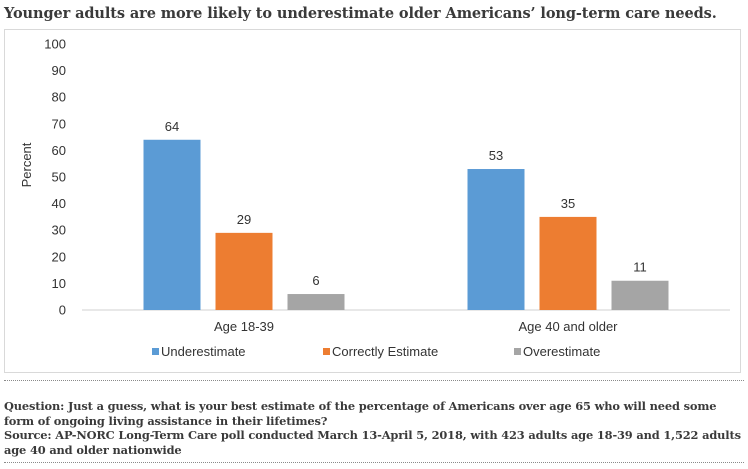  What do you see at coordinates (416, 326) in the screenshot?
I see `x-axis: Age 18-39 Age 40 and older` at bounding box center [416, 326].